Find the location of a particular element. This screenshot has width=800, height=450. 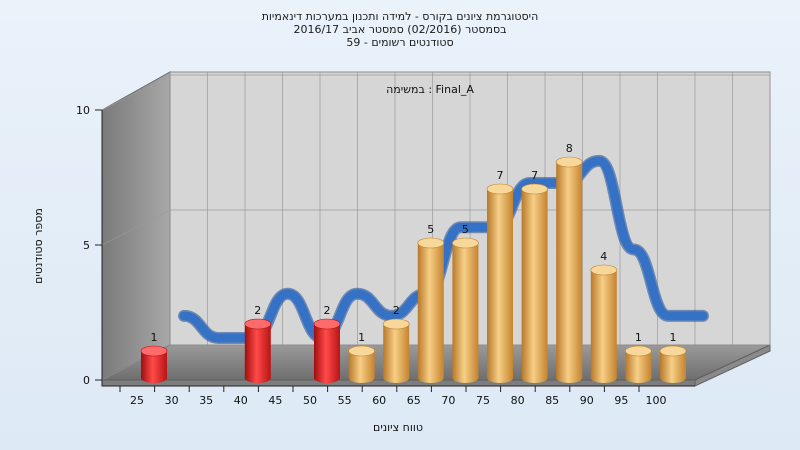

x-tick-label: 75 is located at coordinates (483, 400).